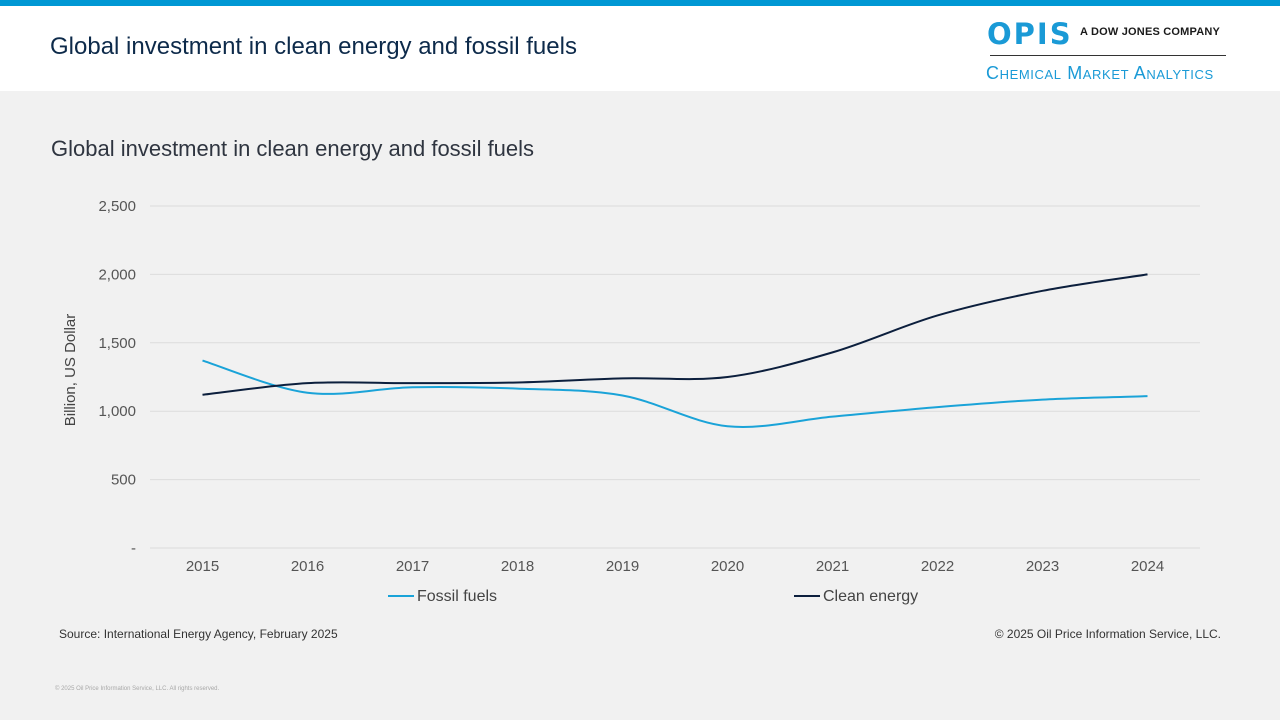 The height and width of the screenshot is (720, 1280). What do you see at coordinates (675, 393) in the screenshot?
I see `fossil-fuels-line` at bounding box center [675, 393].